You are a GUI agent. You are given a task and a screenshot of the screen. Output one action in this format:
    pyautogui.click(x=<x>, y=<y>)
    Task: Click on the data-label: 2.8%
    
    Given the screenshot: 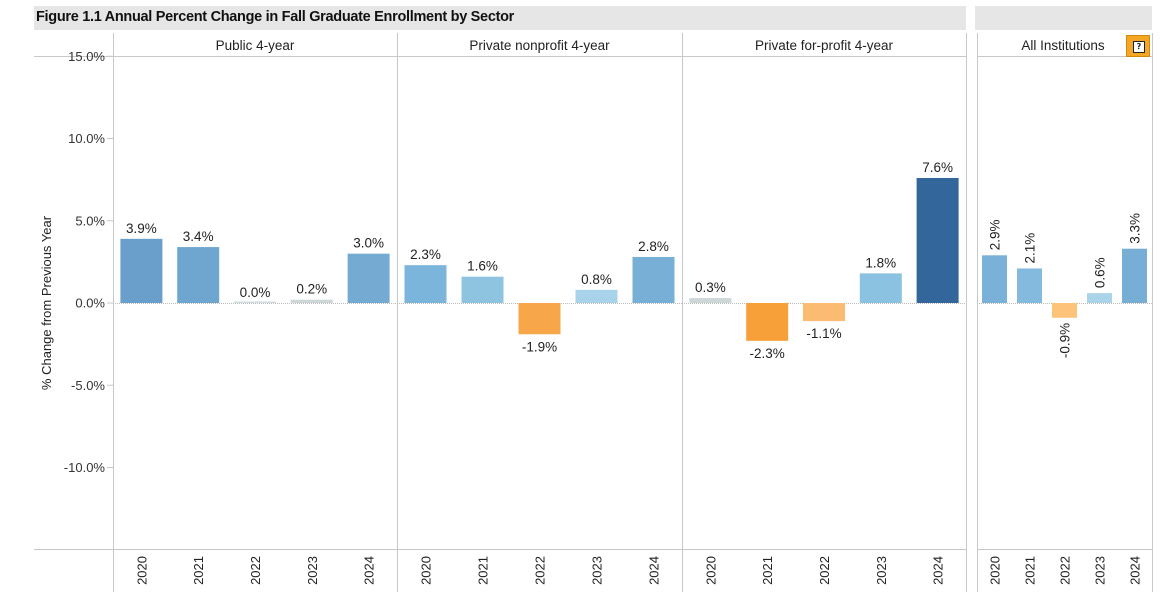 What is the action you would take?
    pyautogui.click(x=653, y=246)
    